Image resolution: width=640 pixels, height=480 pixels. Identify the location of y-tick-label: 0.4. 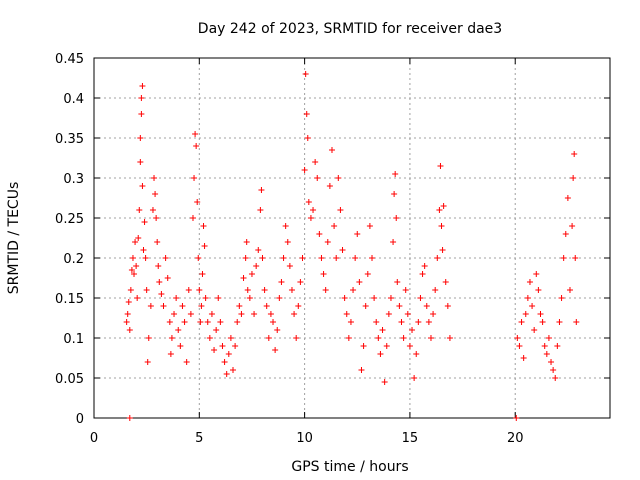
(73, 99).